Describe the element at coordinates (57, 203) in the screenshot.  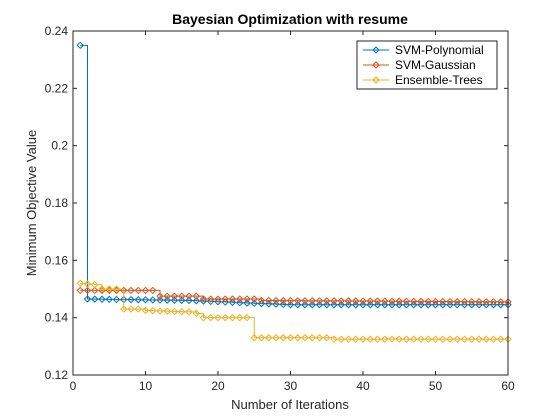
I see `y-tick-label: 0.18` at that location.